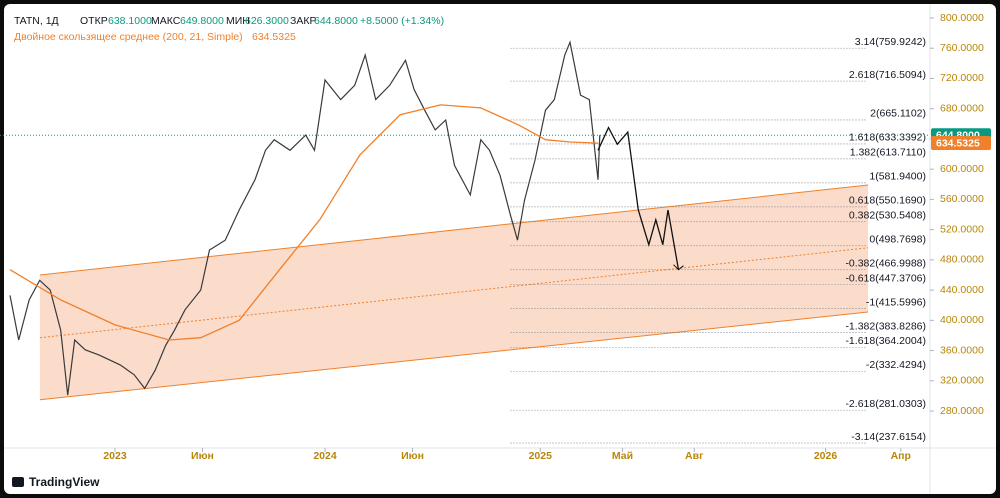 The height and width of the screenshot is (498, 1000). What do you see at coordinates (64, 482) in the screenshot?
I see `brand: TradingView` at bounding box center [64, 482].